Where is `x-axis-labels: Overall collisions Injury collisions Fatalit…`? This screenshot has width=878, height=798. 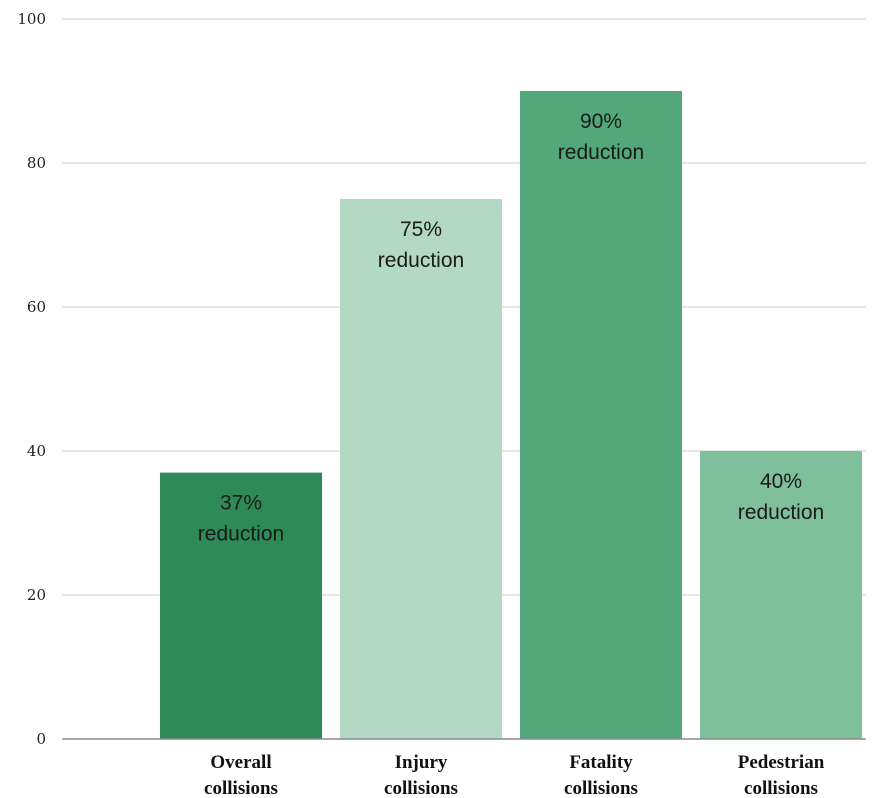 x-axis-labels: Overall collisions Injury collisions Fatalit… is located at coordinates (514, 775).